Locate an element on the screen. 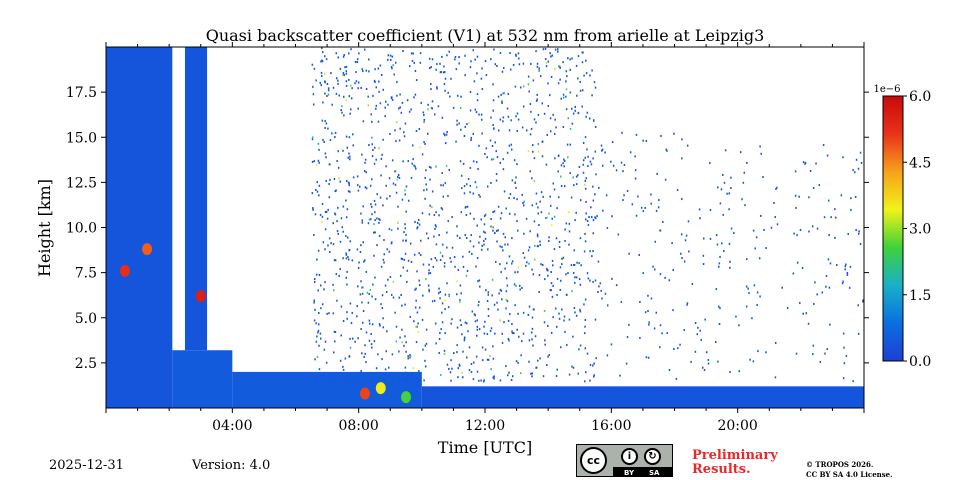 The image size is (960, 480). y-tick-label: 2.5 is located at coordinates (86, 364).